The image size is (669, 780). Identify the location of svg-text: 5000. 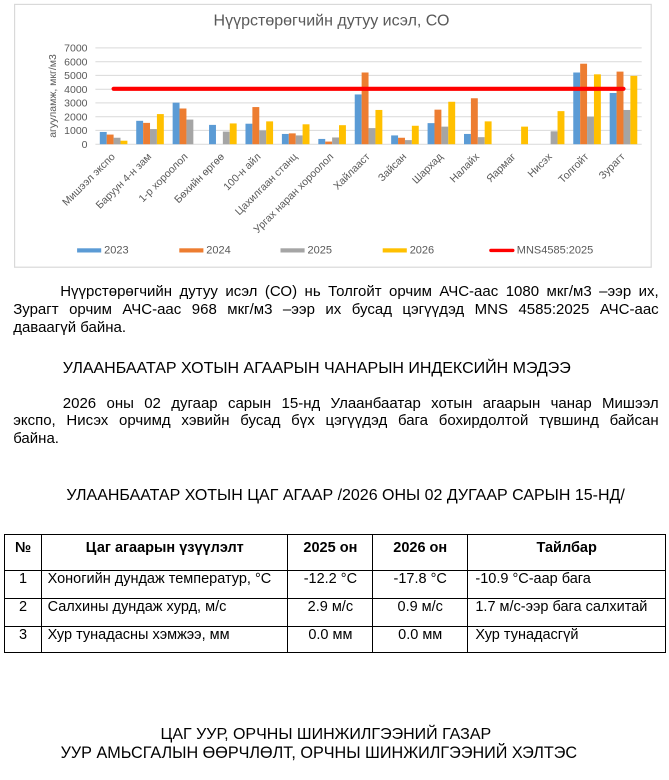
(76, 76).